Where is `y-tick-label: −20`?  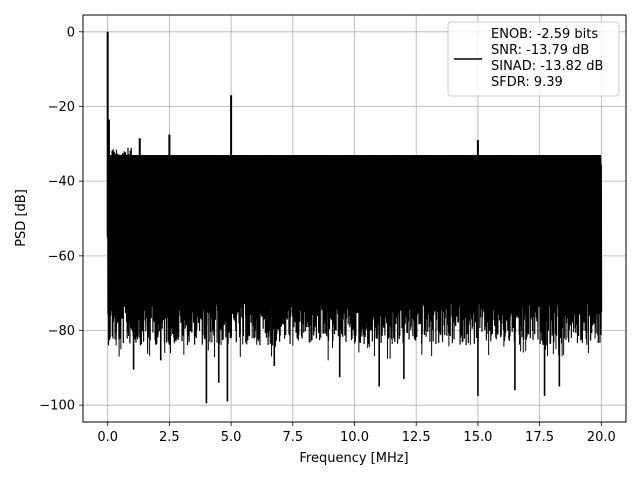 y-tick-label: −20 is located at coordinates (61, 107).